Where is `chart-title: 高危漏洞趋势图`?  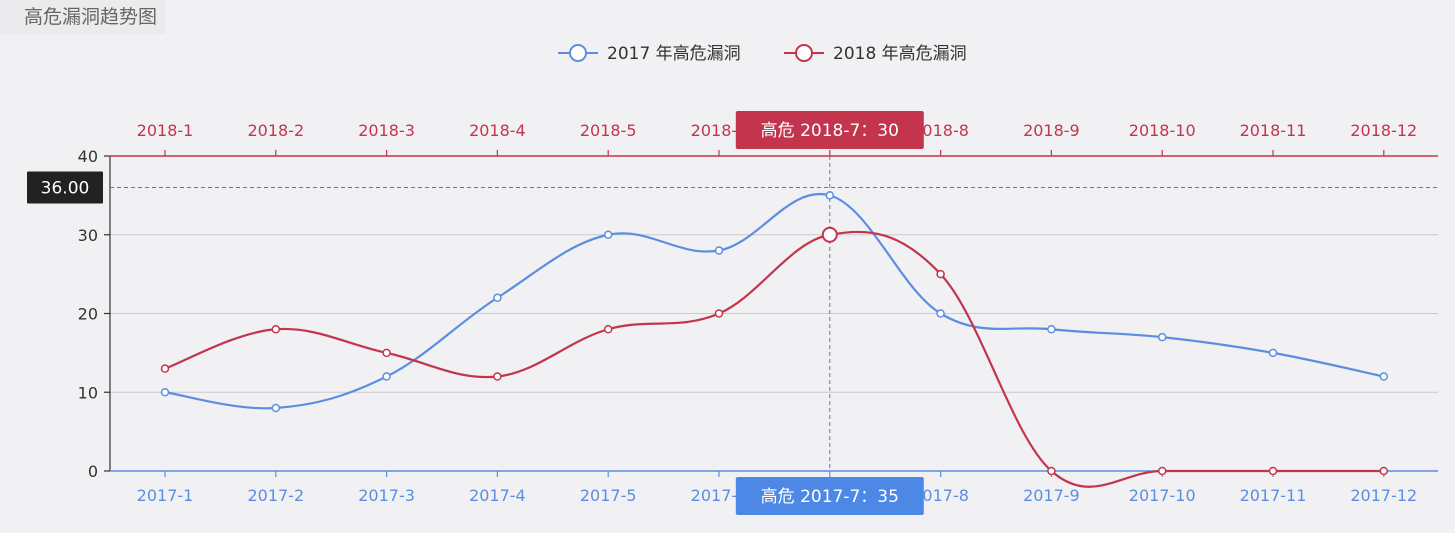 chart-title: 高危漏洞趋势图 is located at coordinates (83, 17).